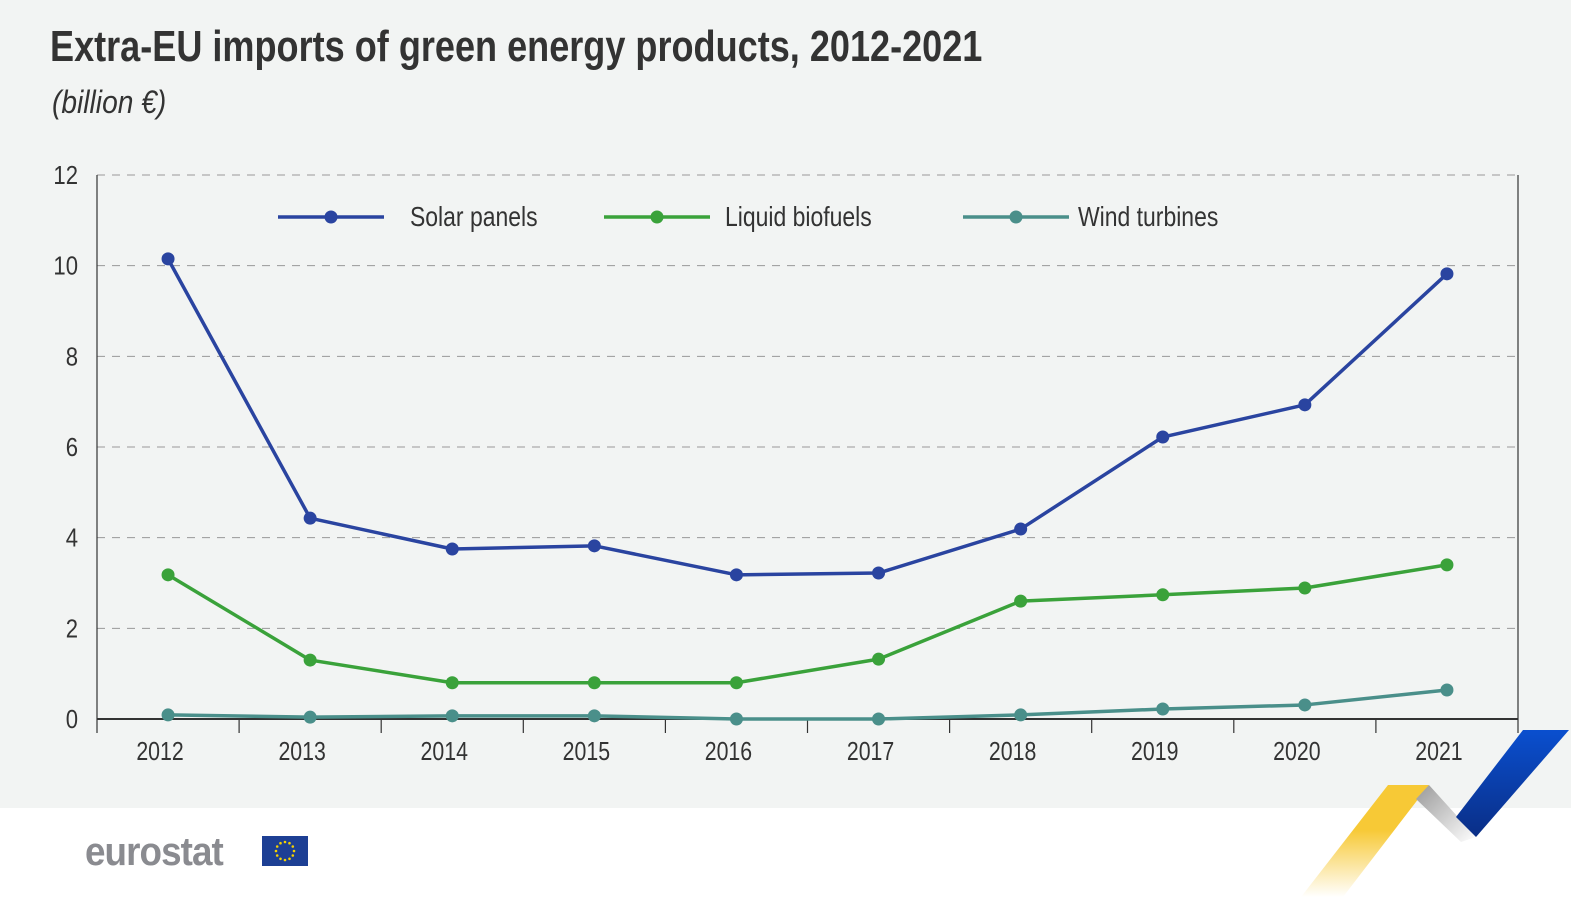  What do you see at coordinates (72, 538) in the screenshot?
I see `y-tick-label: 4` at bounding box center [72, 538].